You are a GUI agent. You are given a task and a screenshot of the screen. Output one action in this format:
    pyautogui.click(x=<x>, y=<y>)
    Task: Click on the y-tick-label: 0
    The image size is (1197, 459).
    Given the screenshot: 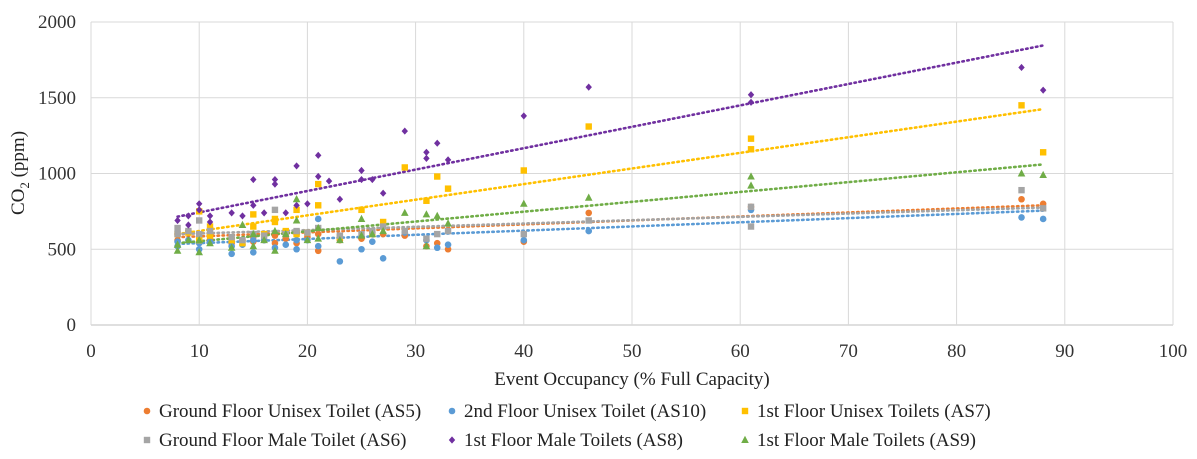 What is the action you would take?
    pyautogui.click(x=72, y=325)
    